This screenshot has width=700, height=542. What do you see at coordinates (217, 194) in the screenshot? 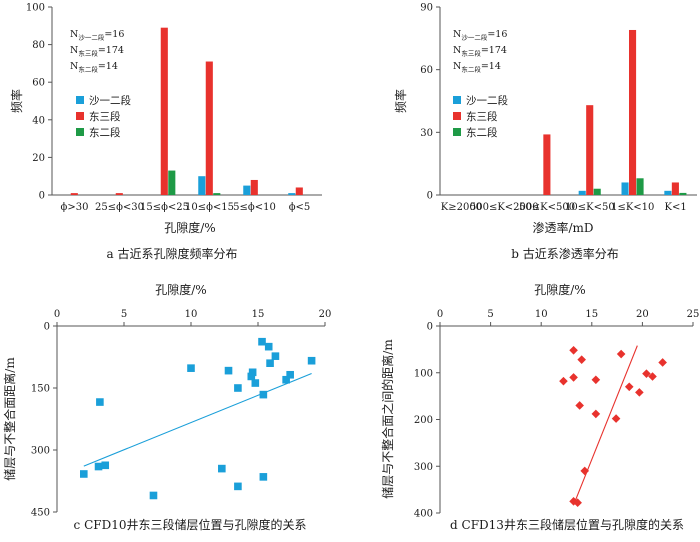
I see `bar-a-s2-c3` at bounding box center [217, 194].